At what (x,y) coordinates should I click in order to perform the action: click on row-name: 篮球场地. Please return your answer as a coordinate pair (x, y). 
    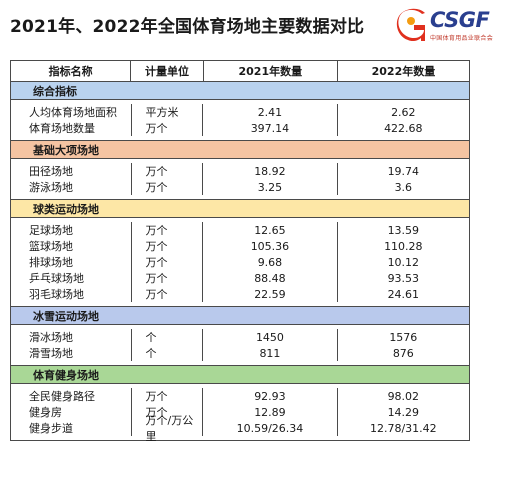
    Looking at the image, I should click on (51, 246).